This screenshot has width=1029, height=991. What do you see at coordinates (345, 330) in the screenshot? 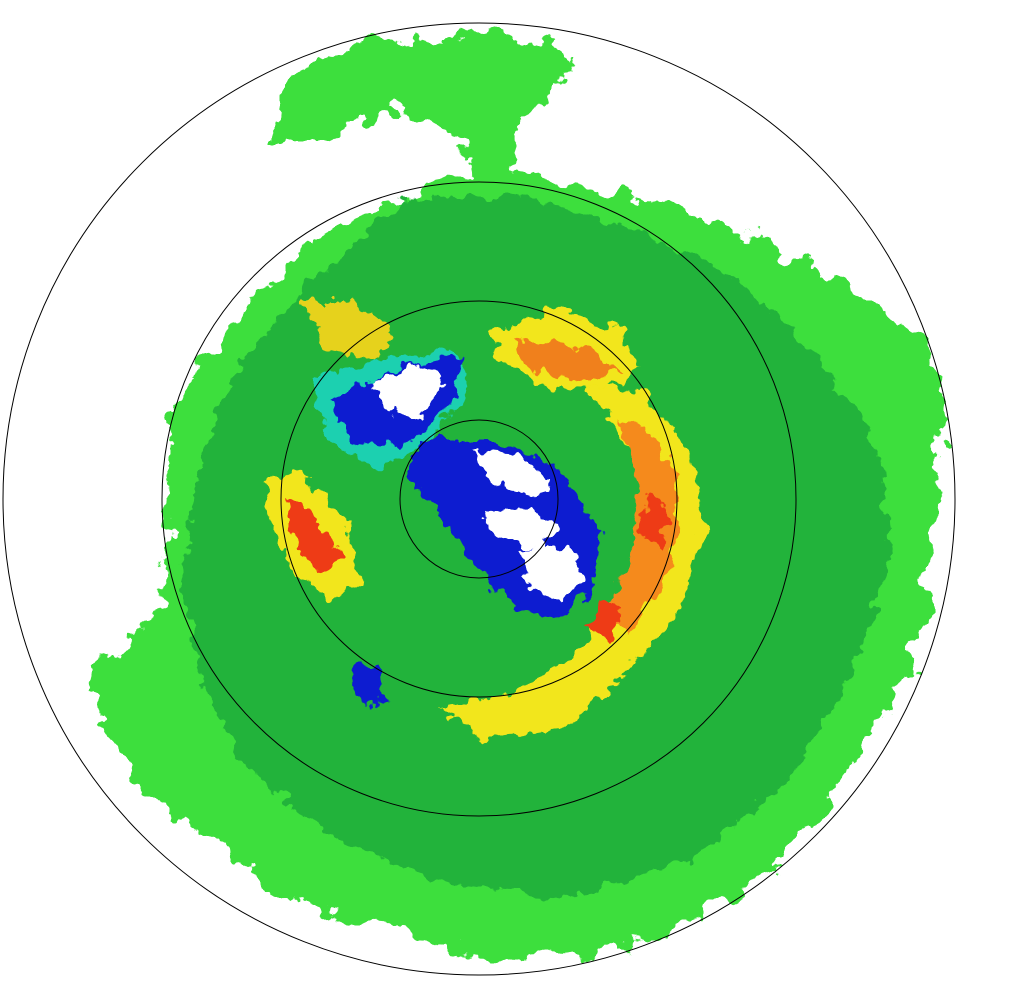
I see `yellow-patch` at bounding box center [345, 330].